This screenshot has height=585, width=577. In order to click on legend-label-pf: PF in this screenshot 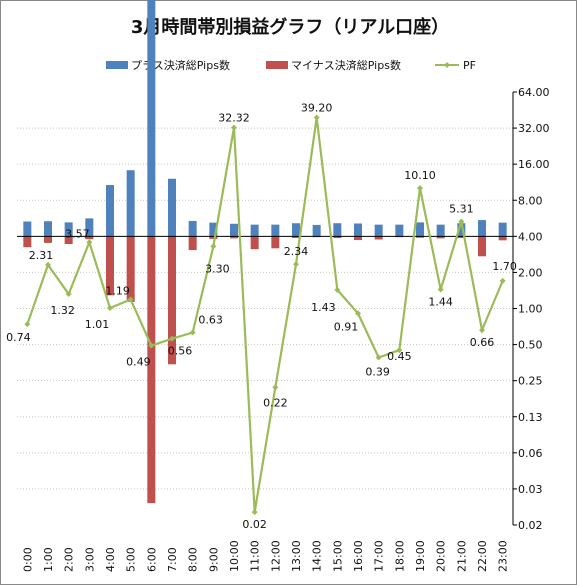, I will do `click(469, 65)`.